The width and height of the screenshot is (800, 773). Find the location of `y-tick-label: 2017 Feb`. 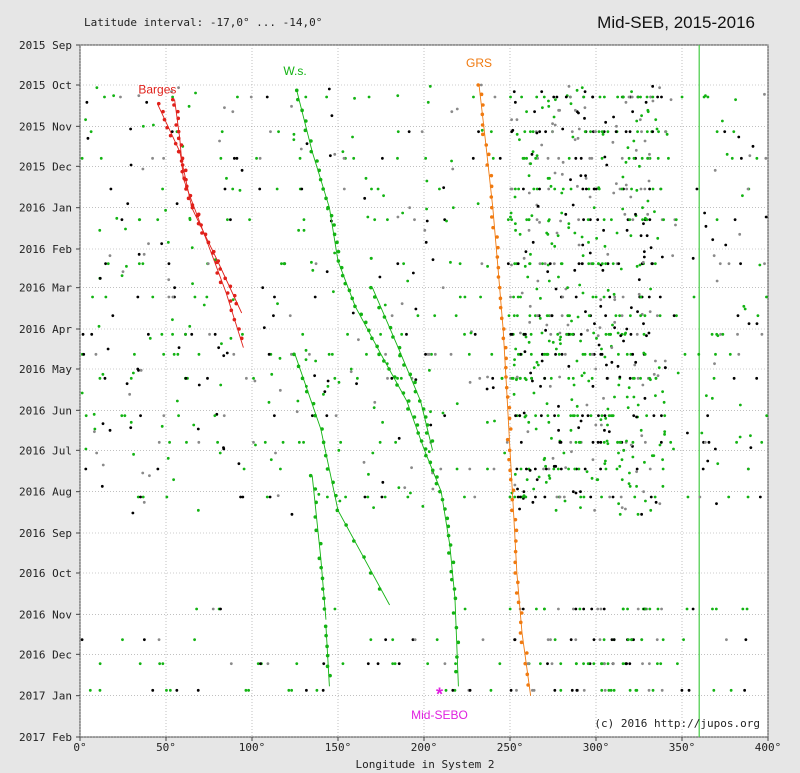

y-tick-label: 2017 Feb is located at coordinates (45, 737).